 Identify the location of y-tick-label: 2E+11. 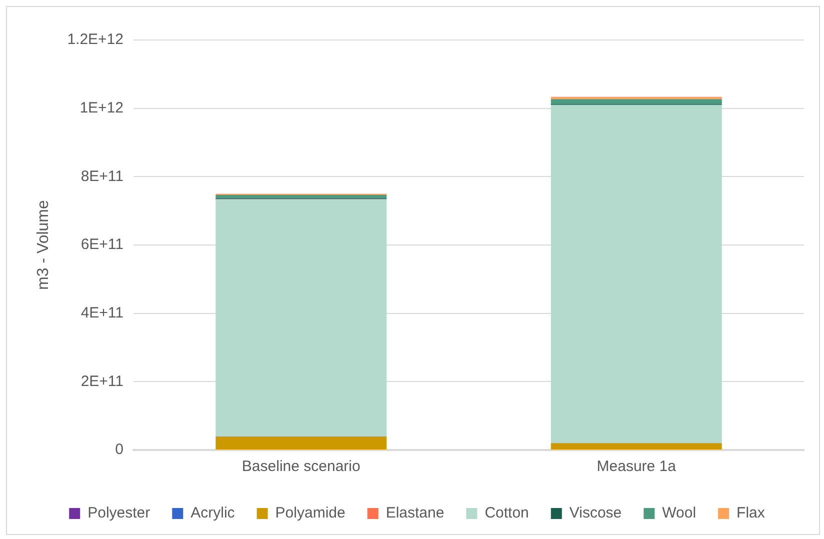
(102, 381).